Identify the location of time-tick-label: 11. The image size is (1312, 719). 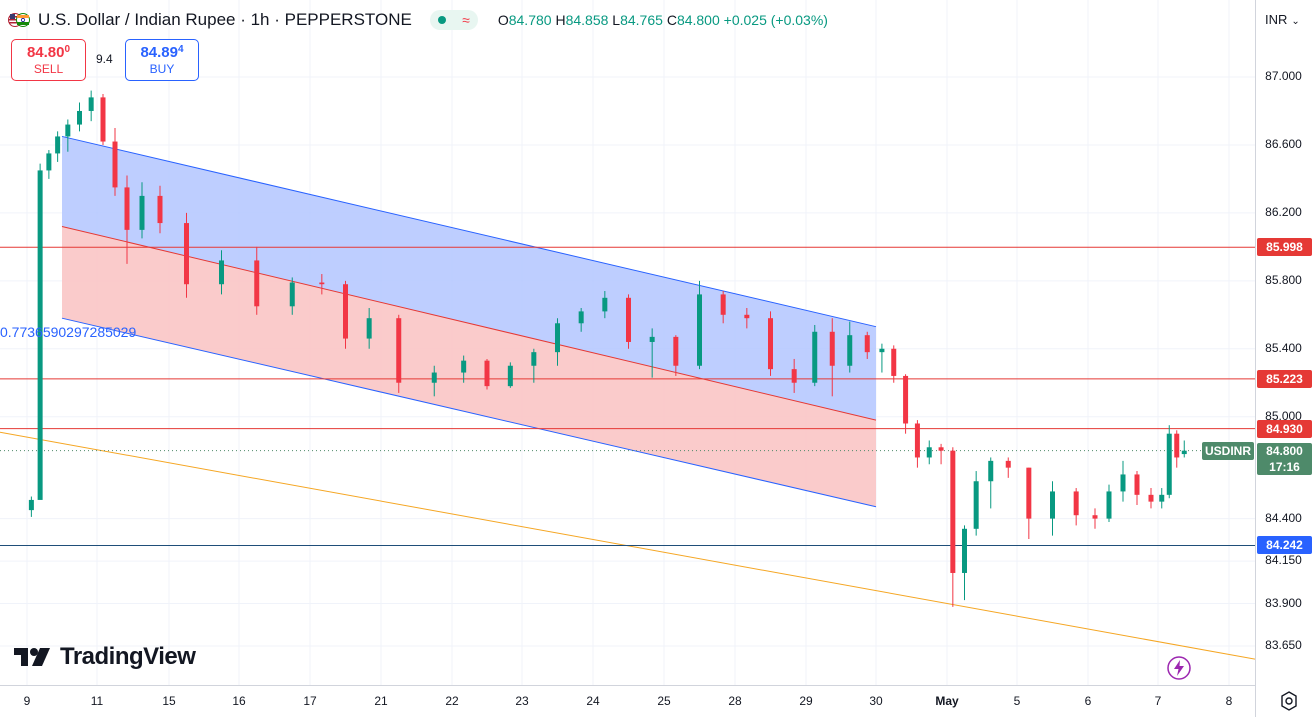
(97, 701).